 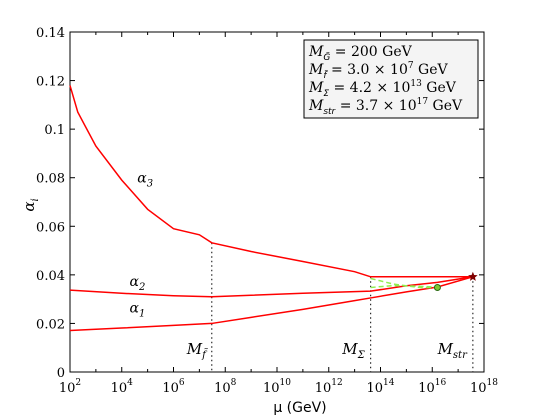 What do you see at coordinates (286, 383) in the screenshot?
I see `x-tick-label-exp: 10` at bounding box center [286, 383].